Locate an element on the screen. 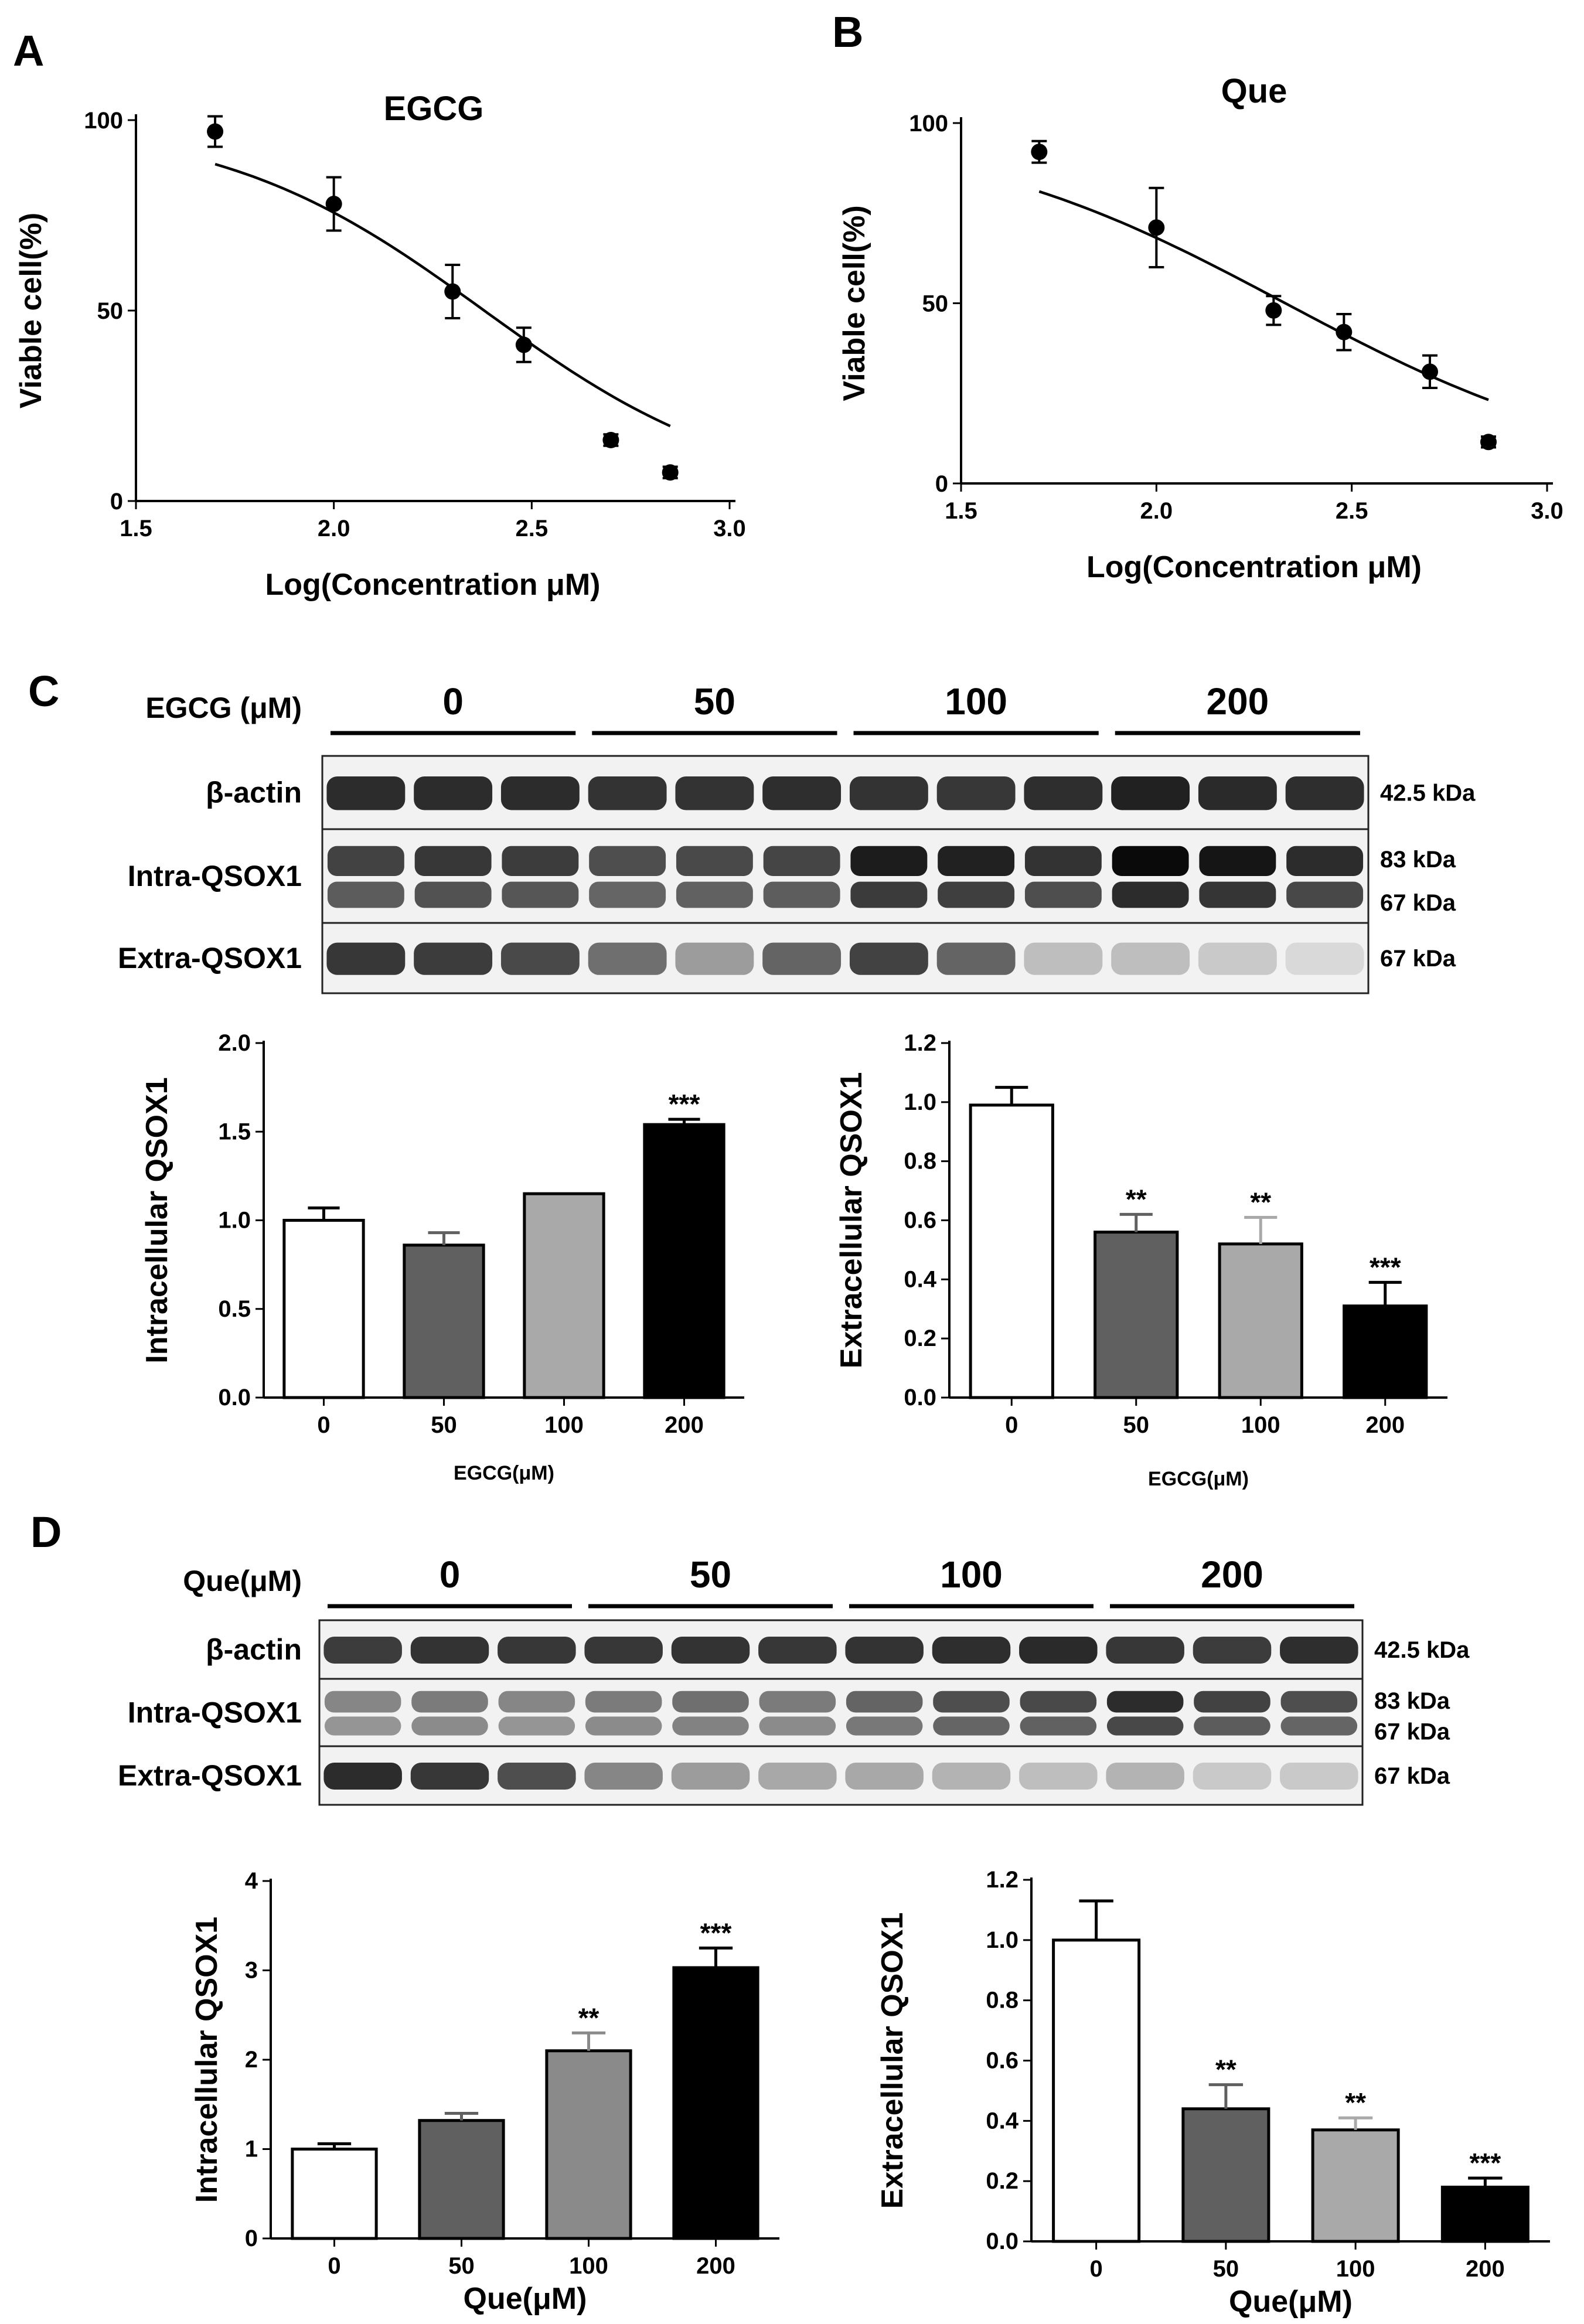 Image resolution: width=1584 pixels, height=2324 pixels. kda-label: 42.5 kDa is located at coordinates (1428, 793).